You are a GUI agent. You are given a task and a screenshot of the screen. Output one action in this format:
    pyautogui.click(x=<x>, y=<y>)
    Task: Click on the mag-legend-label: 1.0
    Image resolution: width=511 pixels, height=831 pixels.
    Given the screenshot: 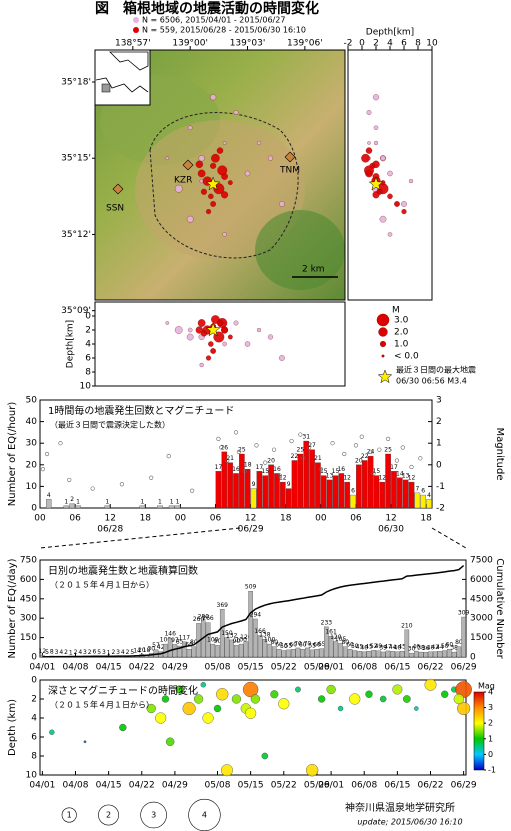 What is the action you would take?
    pyautogui.click(x=401, y=345)
    